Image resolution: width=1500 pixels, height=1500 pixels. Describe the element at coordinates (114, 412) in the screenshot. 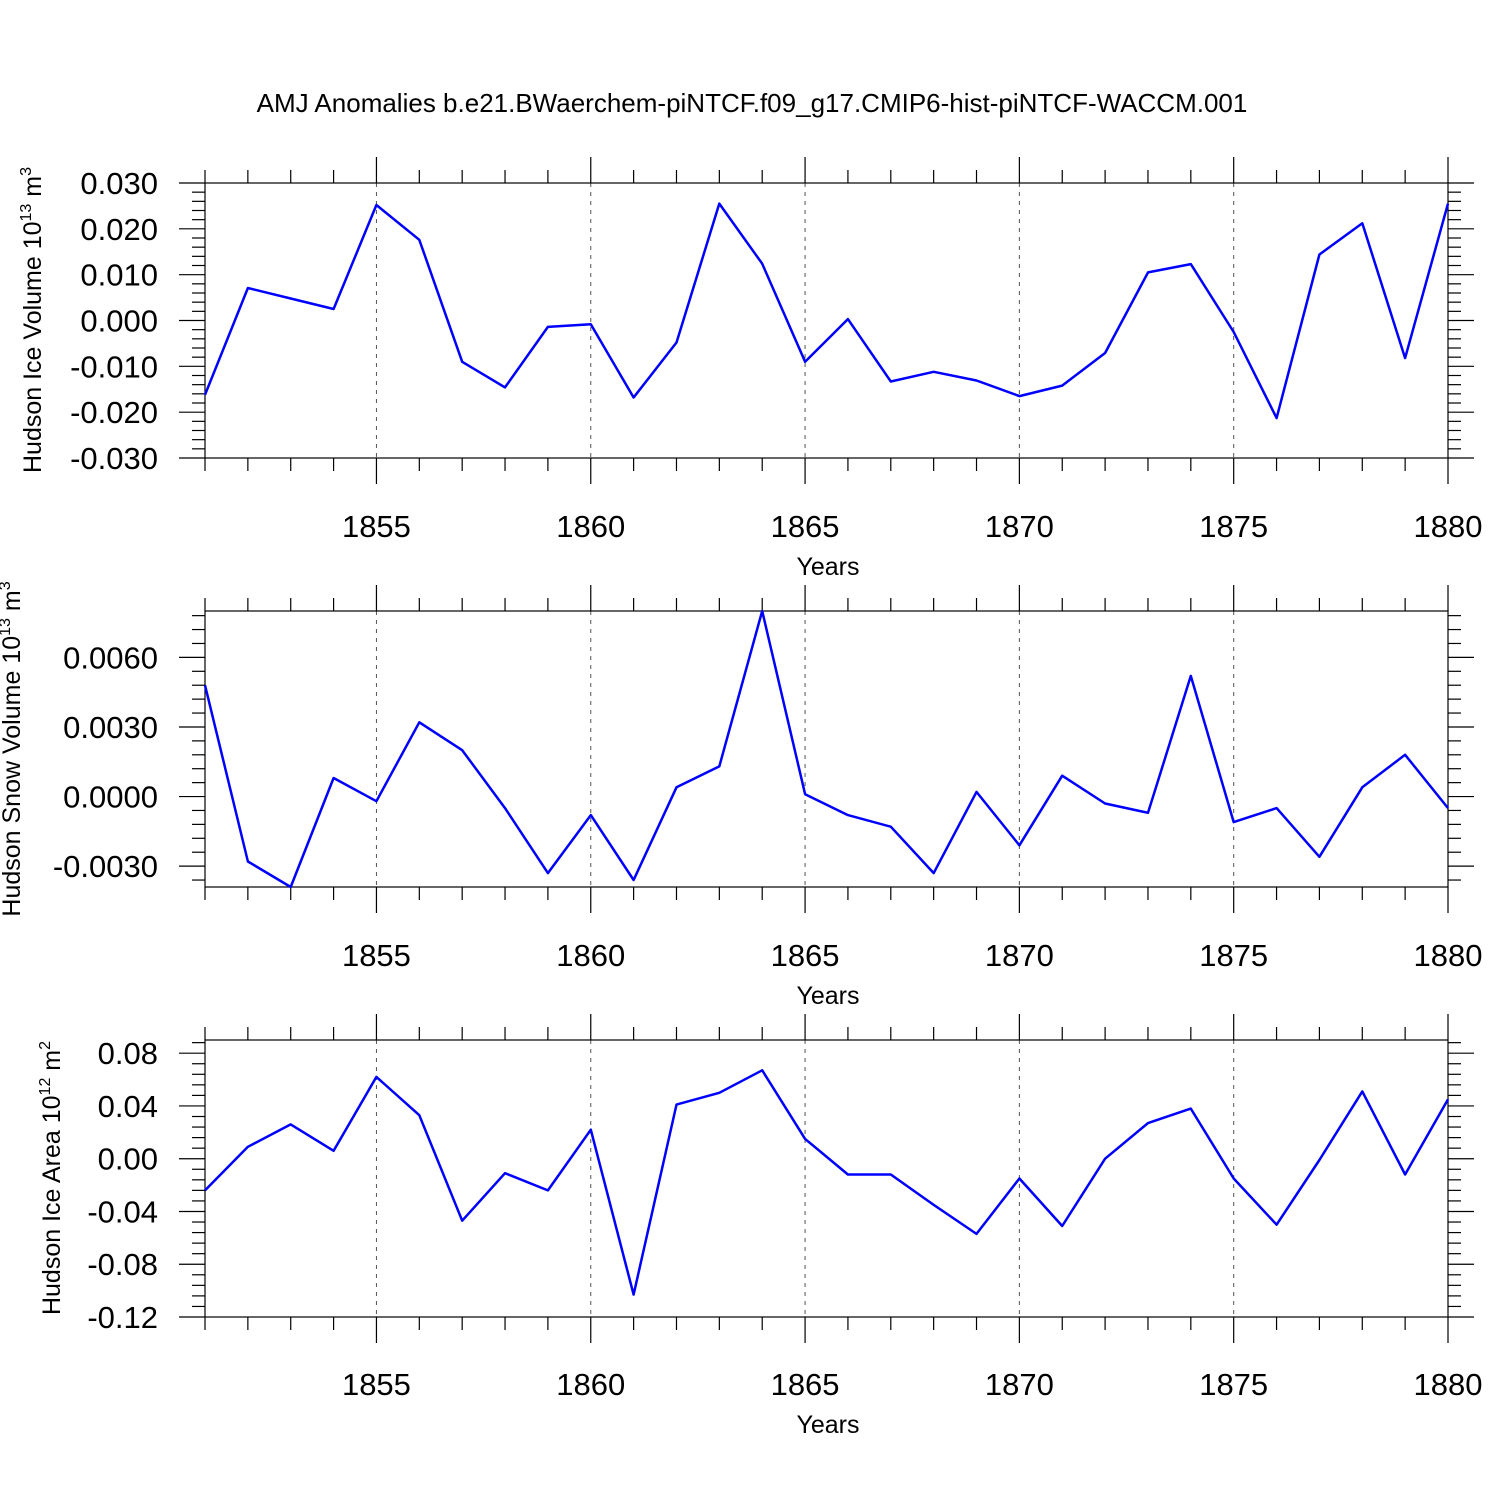

I see `y-tick-label: -0.020` at that location.